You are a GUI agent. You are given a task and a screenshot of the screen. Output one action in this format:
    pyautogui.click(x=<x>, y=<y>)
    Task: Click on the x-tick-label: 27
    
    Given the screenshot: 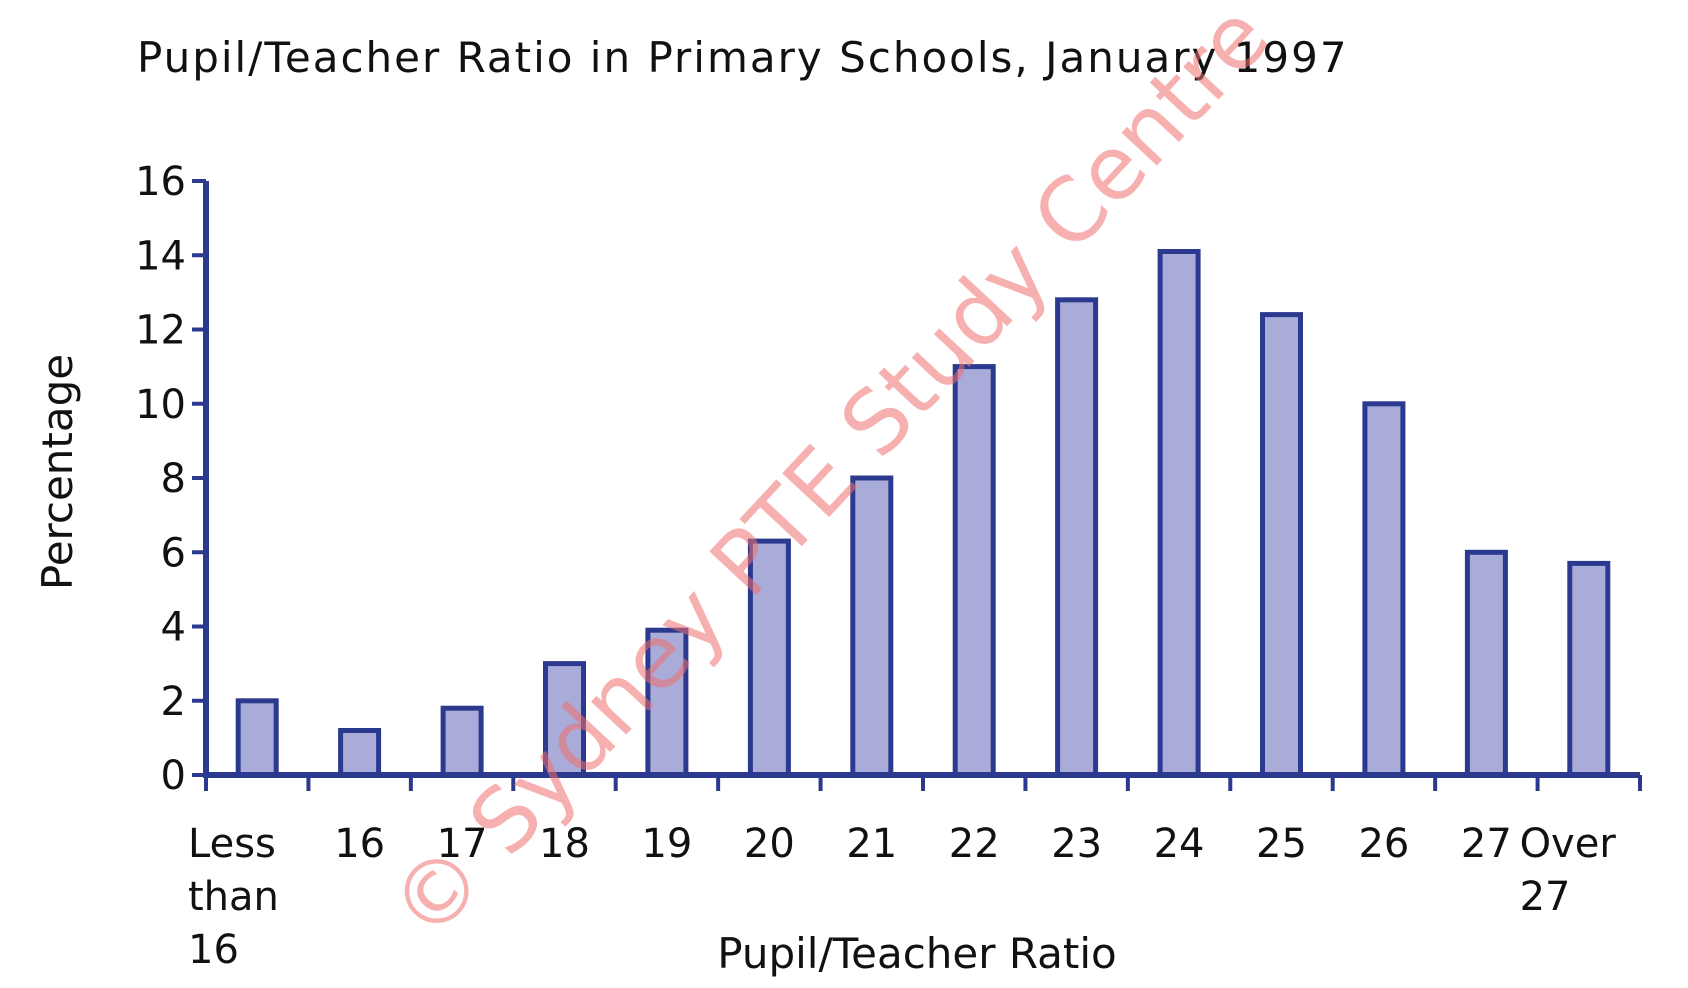 What is the action you would take?
    pyautogui.click(x=1486, y=844)
    